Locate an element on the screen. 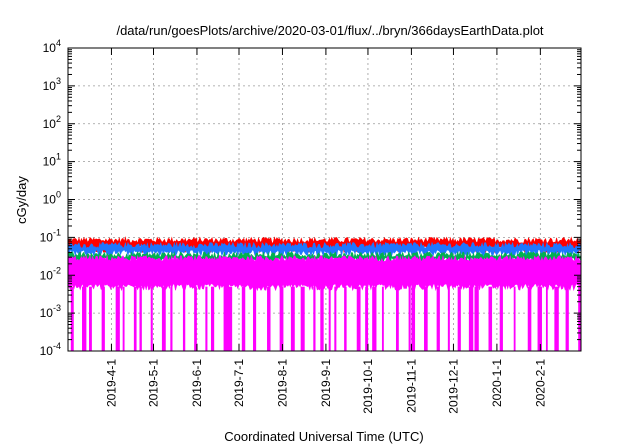 This screenshot has width=640, height=448. x-tick-label: 2019-6-1 is located at coordinates (197, 383).